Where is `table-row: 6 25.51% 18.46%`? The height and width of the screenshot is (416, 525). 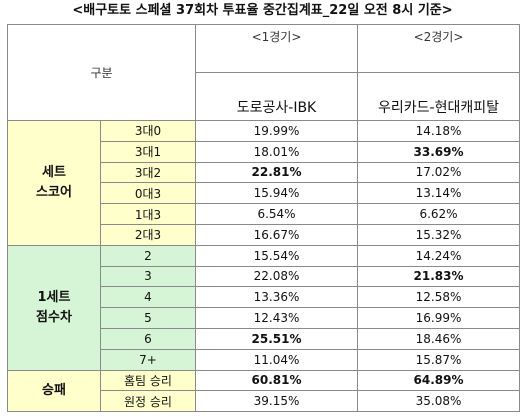 table-row: 6 25.51% 18.46% is located at coordinates (264, 338).